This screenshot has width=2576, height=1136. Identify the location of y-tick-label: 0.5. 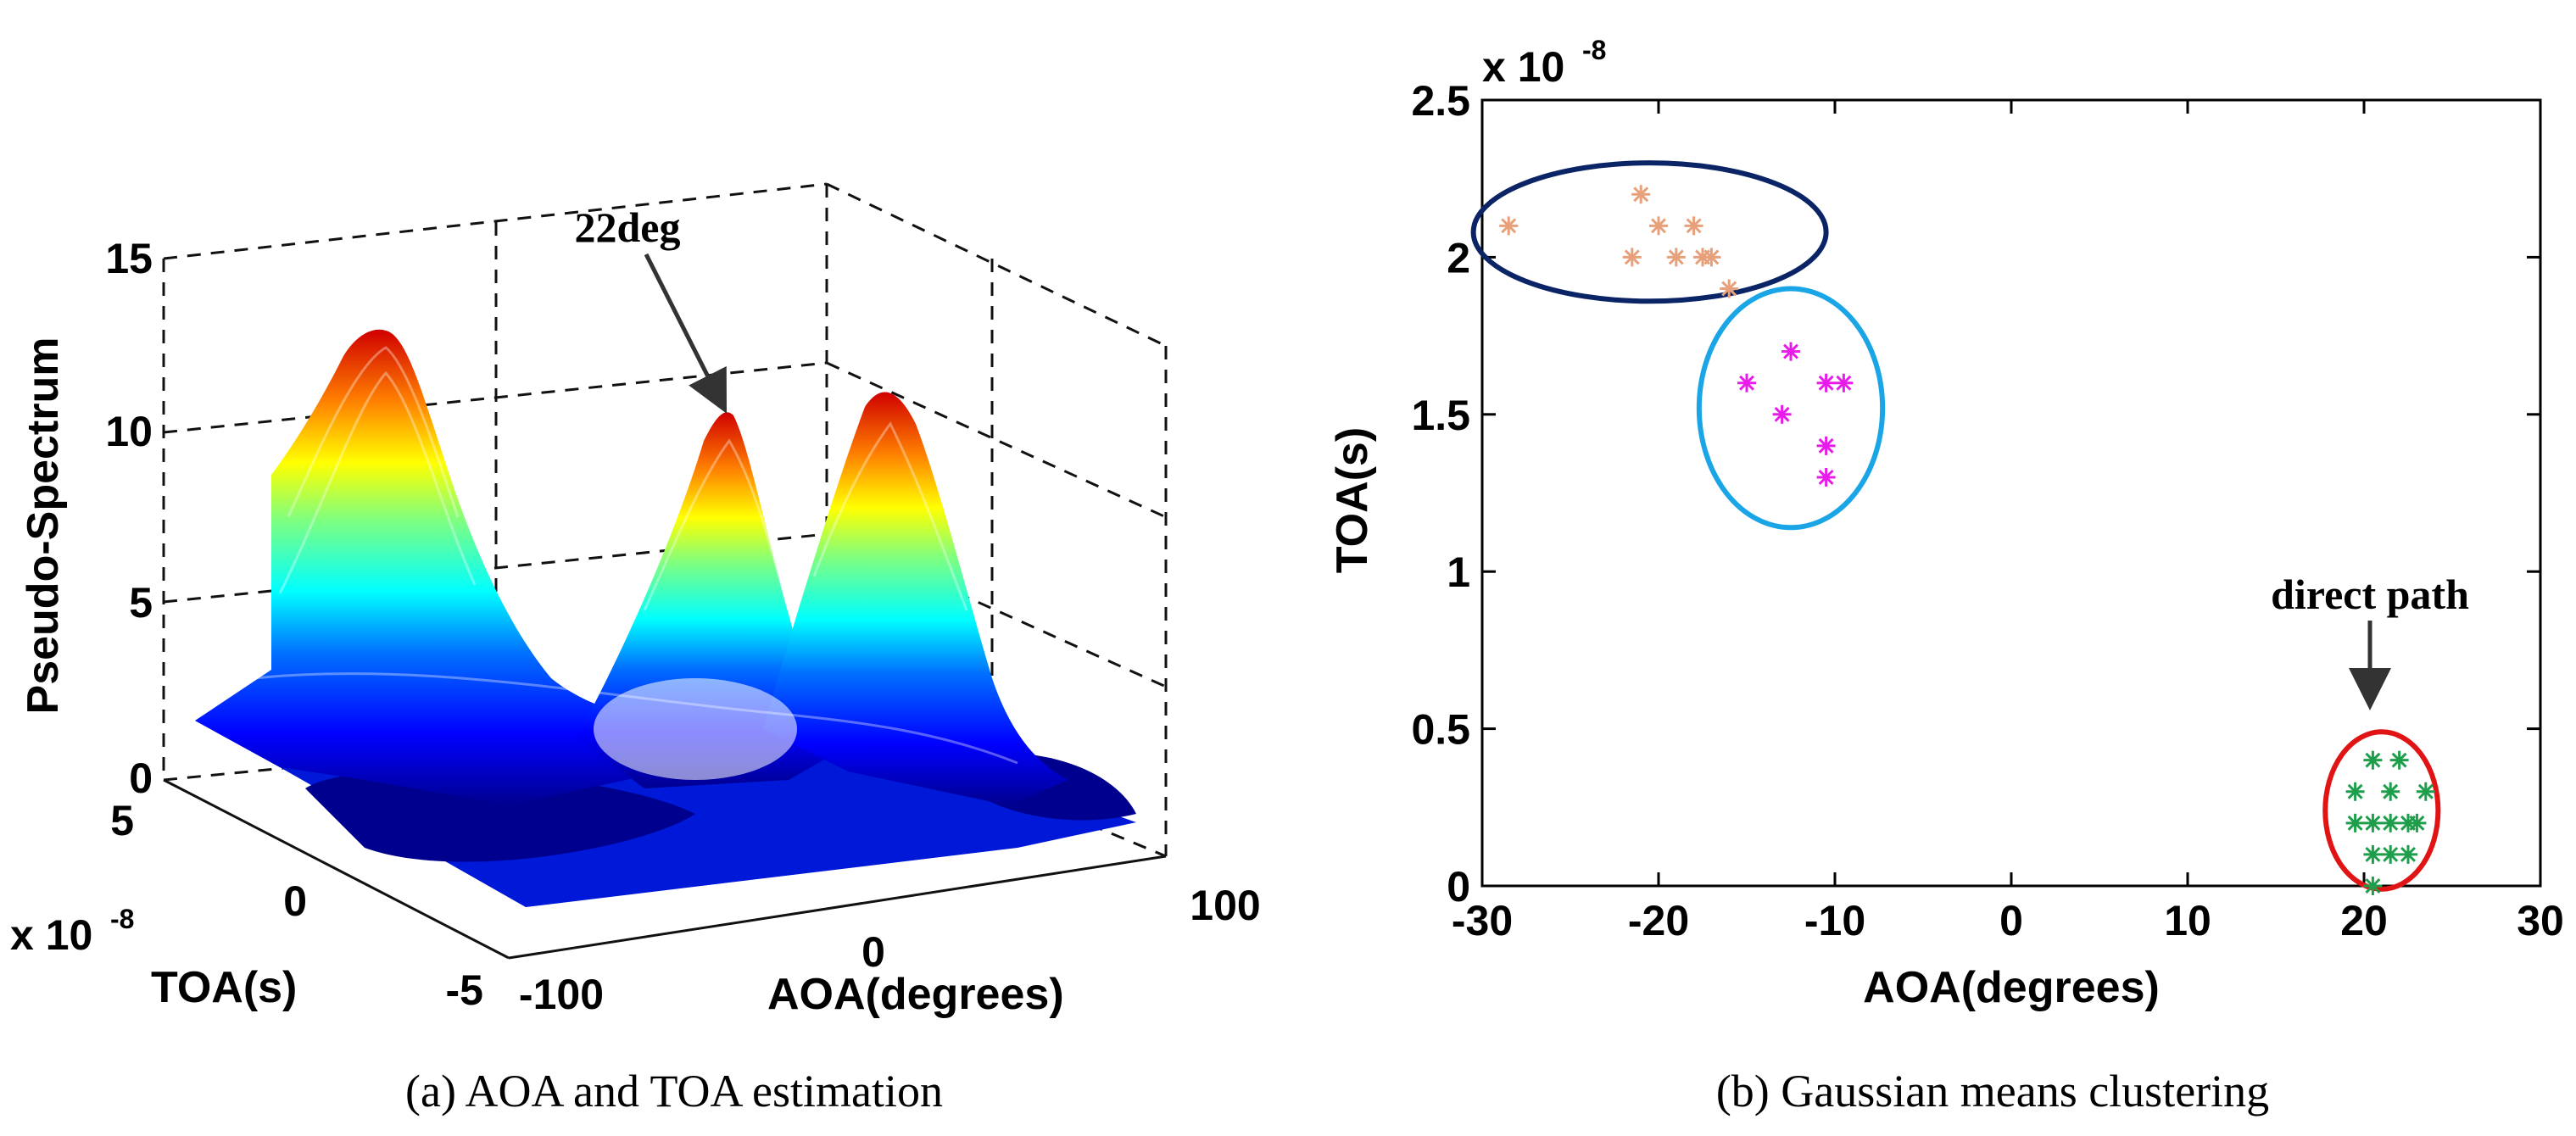
(1440, 730).